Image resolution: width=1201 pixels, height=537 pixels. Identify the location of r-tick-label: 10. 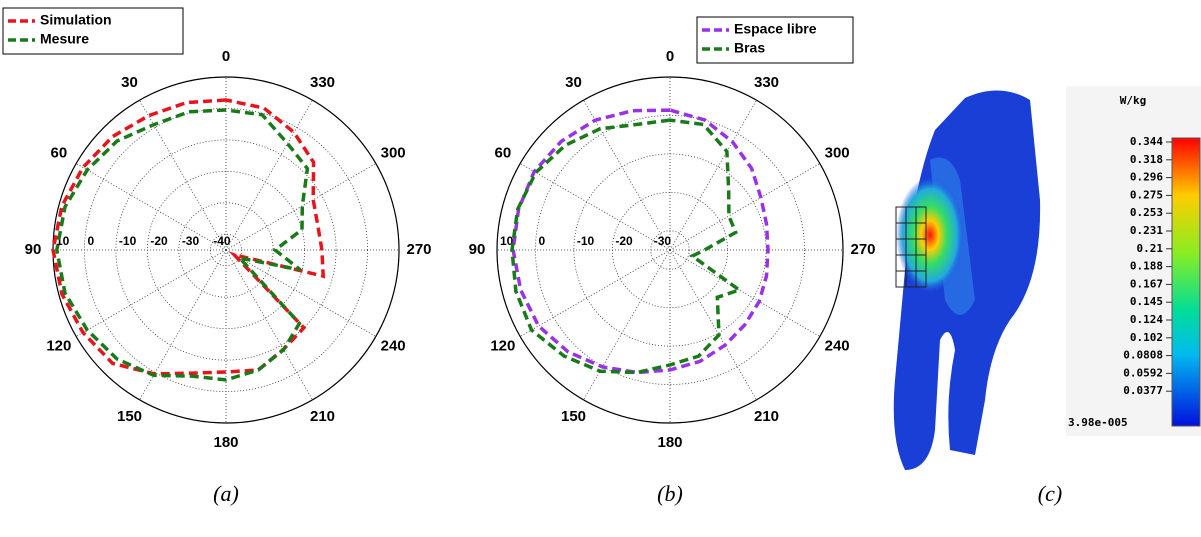
(507, 241).